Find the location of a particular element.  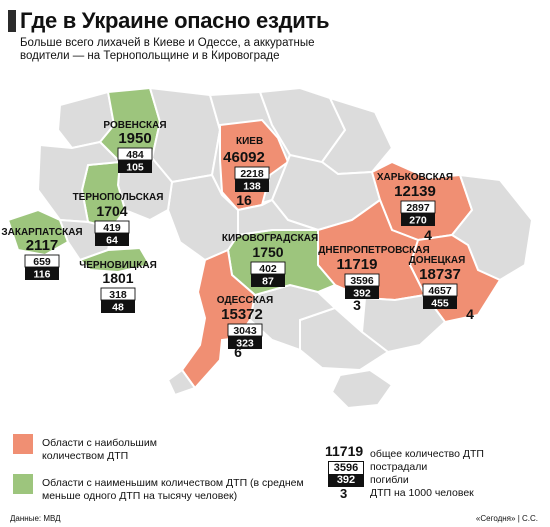

region-injured-label: 2897 is located at coordinates (418, 208).